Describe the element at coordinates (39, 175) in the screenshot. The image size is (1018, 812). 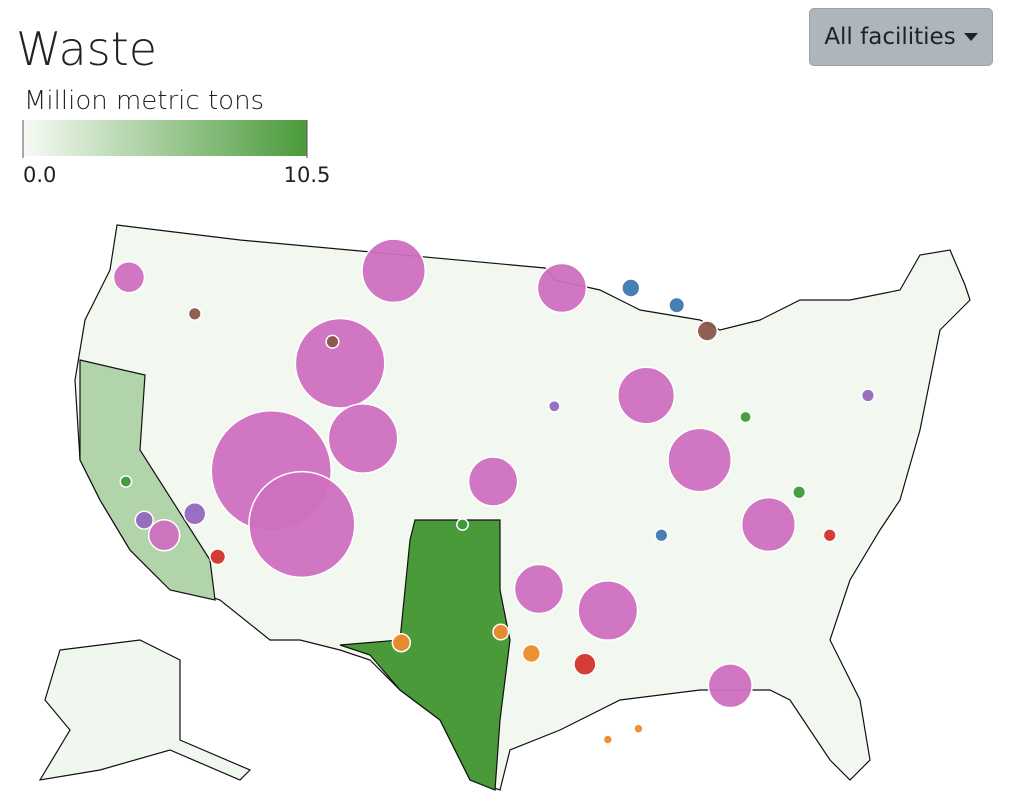
I see `legend-tick-label: 0.0` at that location.